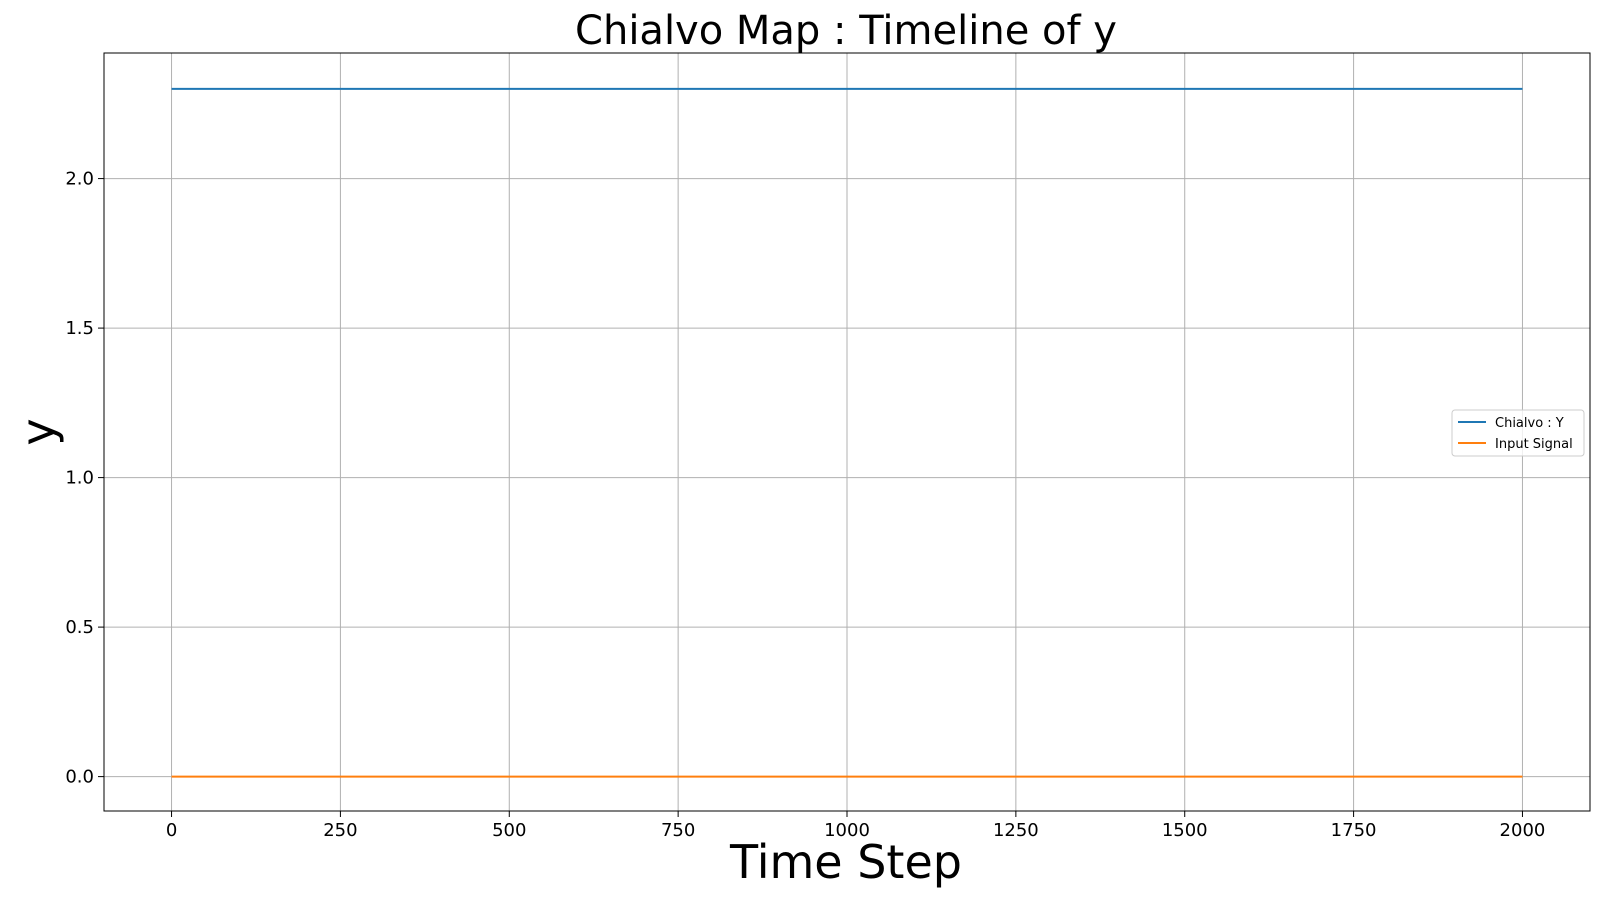 This screenshot has height=900, width=1600. What do you see at coordinates (1016, 830) in the screenshot?
I see `x-tick-label: 1250` at bounding box center [1016, 830].